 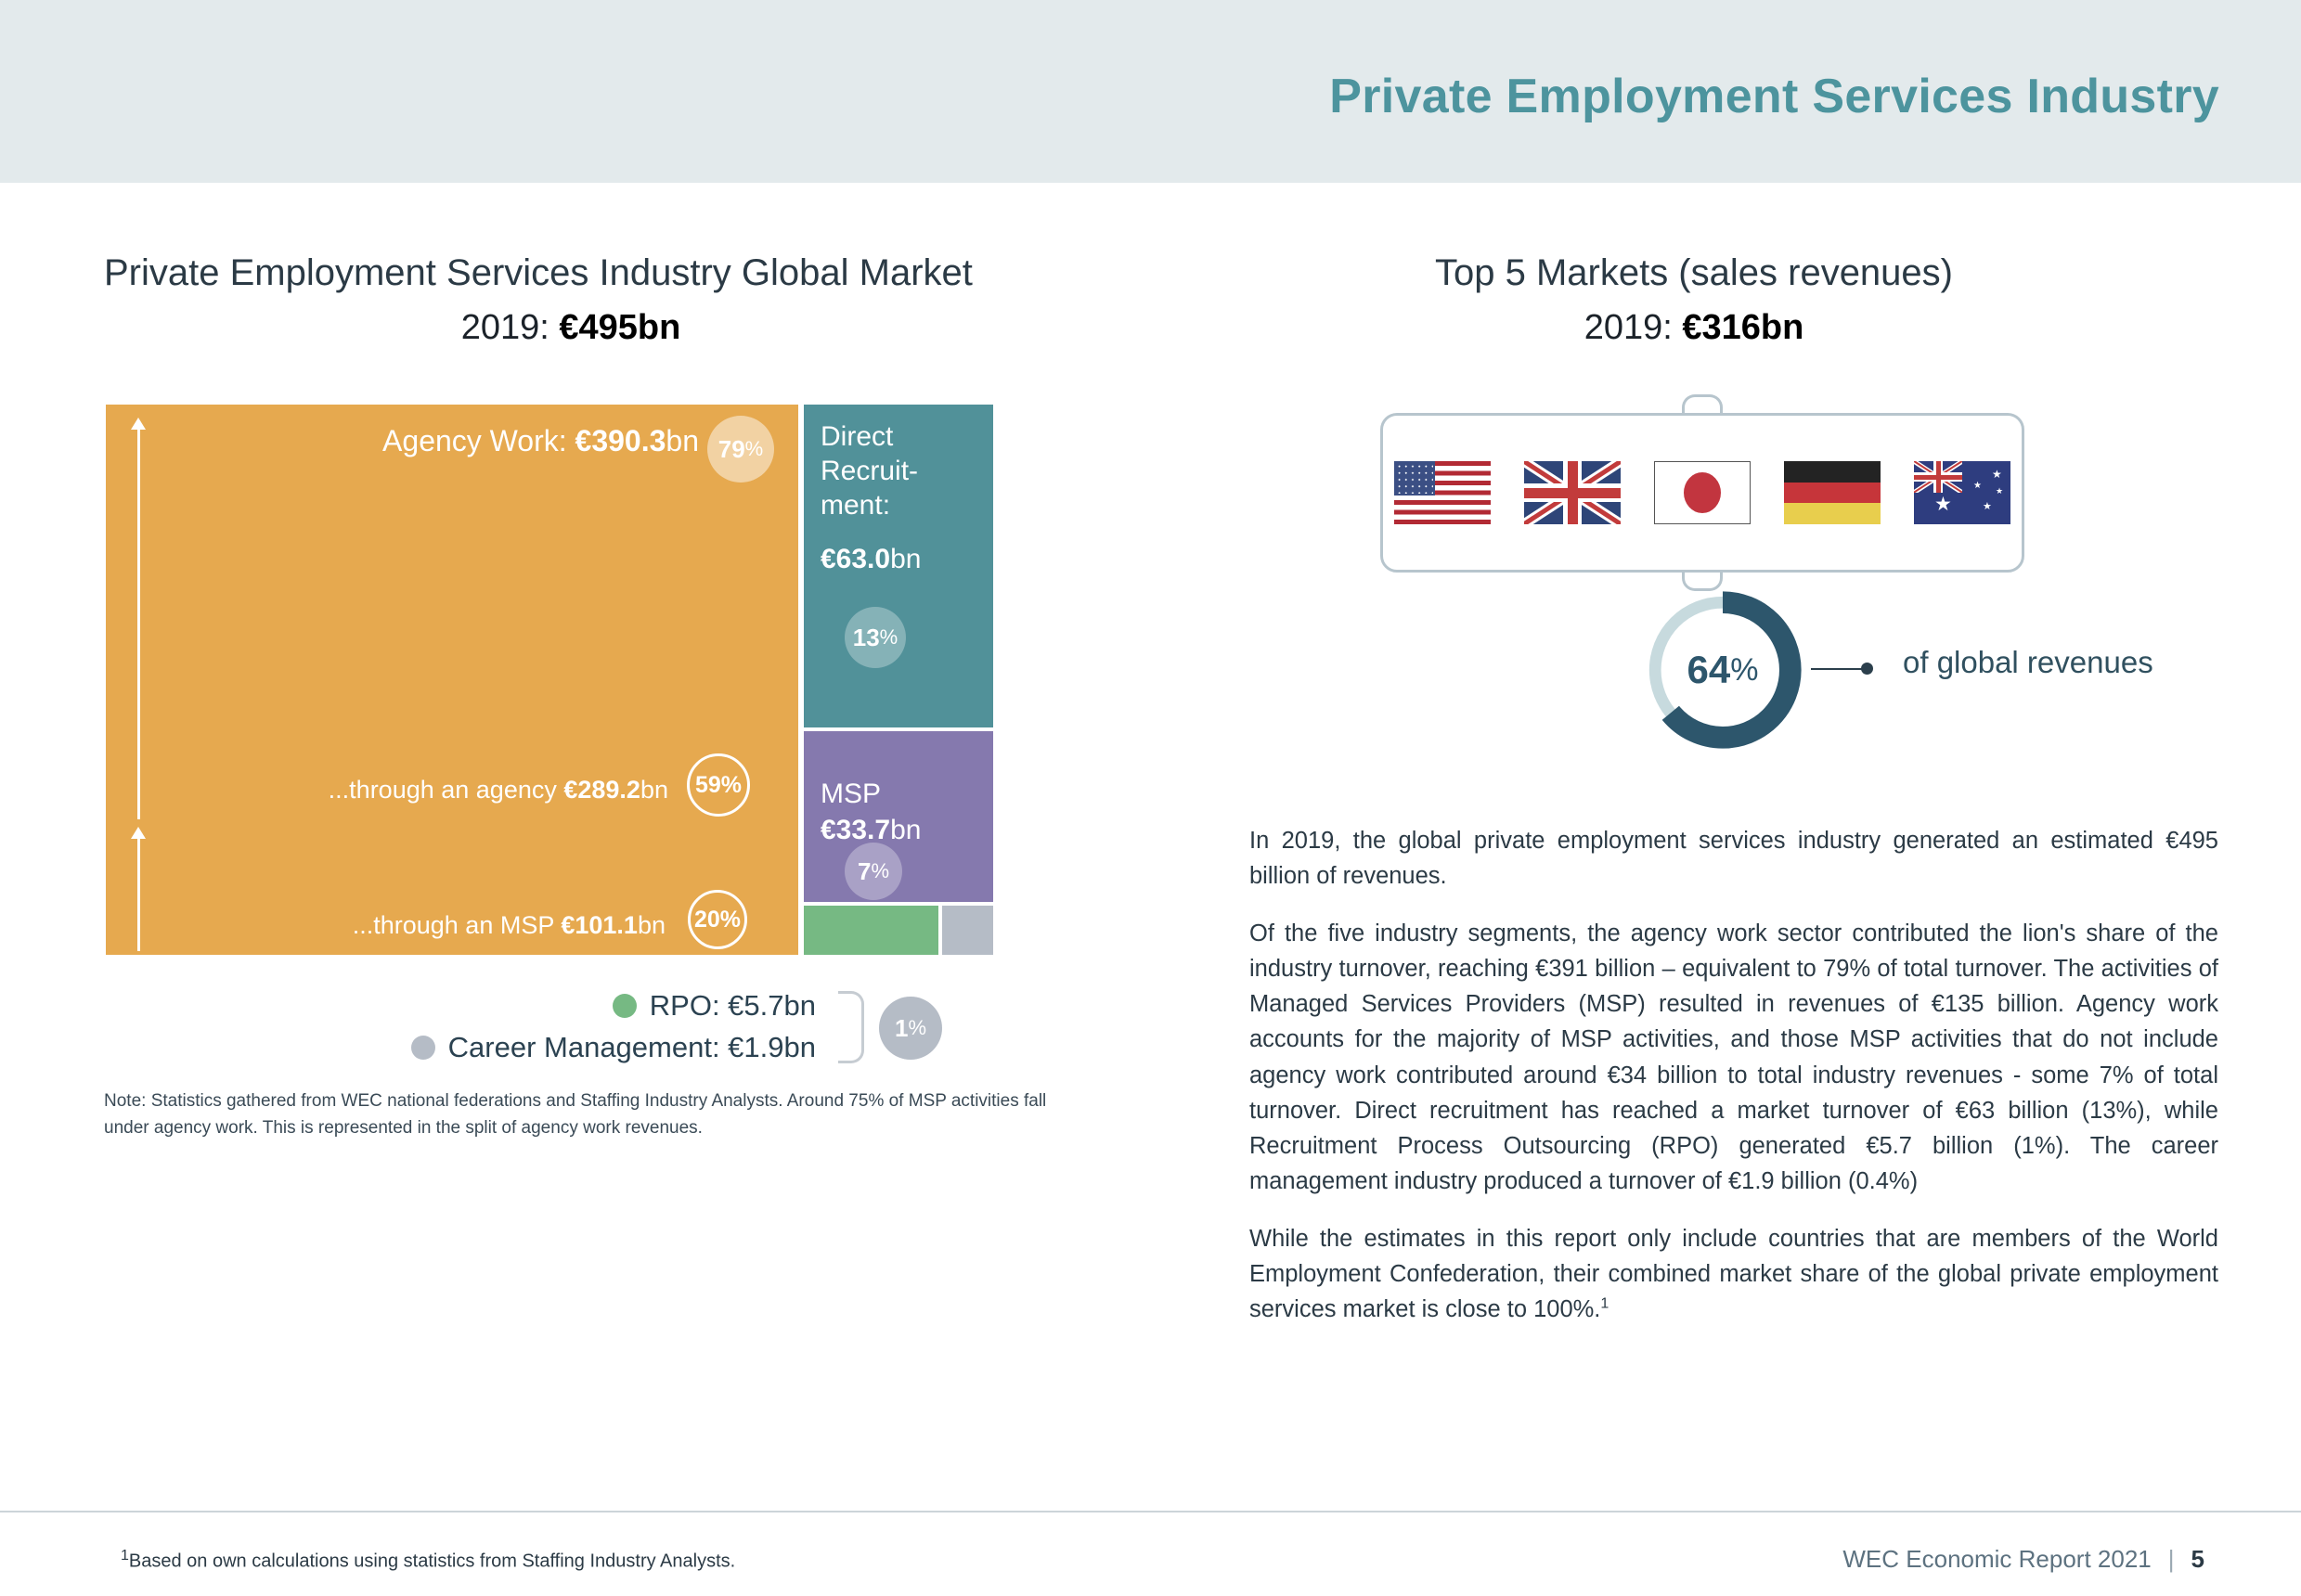 I want to click on through-msp-label: ...through an MSP €101.1bn, so click(x=509, y=925).